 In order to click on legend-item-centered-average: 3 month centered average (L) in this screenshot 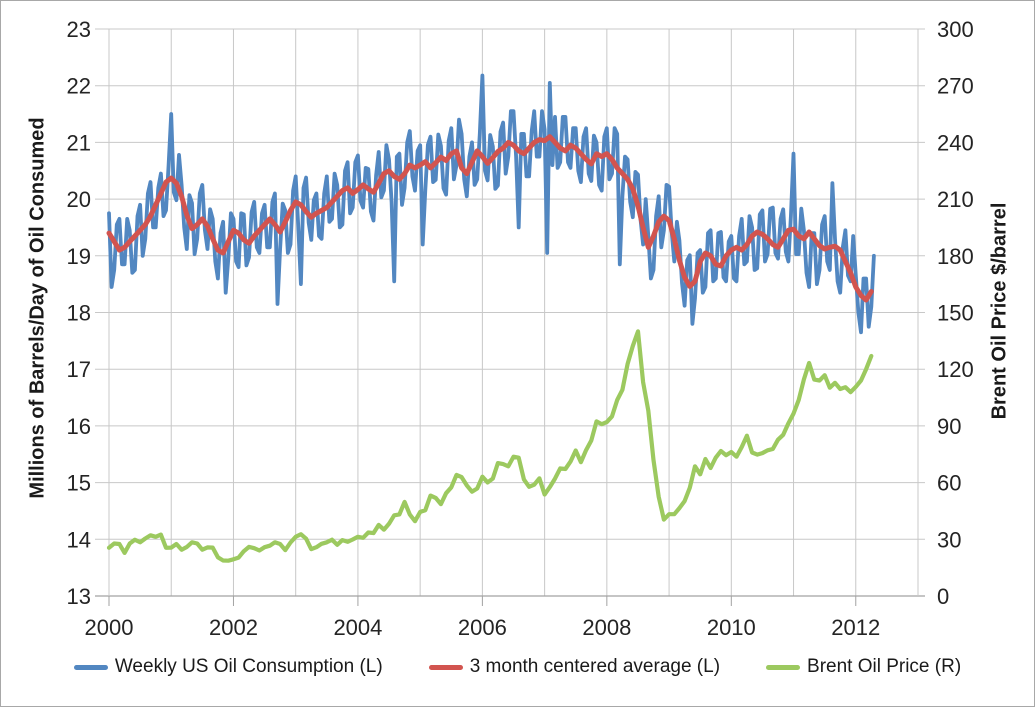, I will do `click(574, 667)`.